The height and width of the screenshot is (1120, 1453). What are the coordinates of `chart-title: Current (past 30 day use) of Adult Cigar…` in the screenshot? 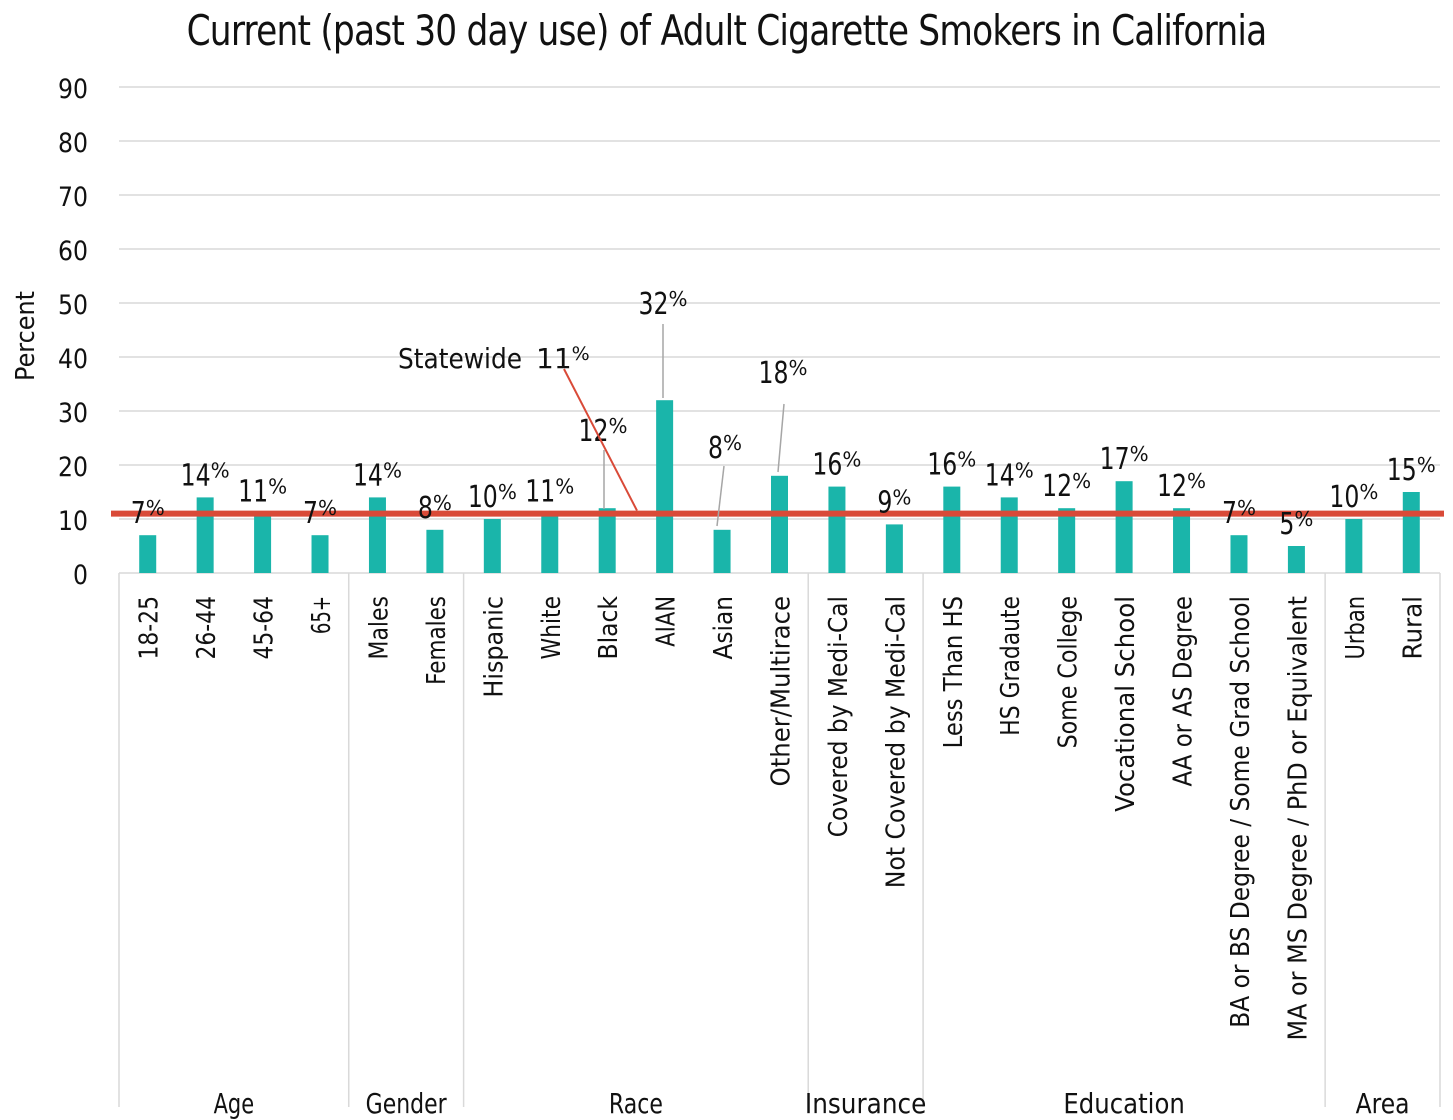 It's located at (727, 30).